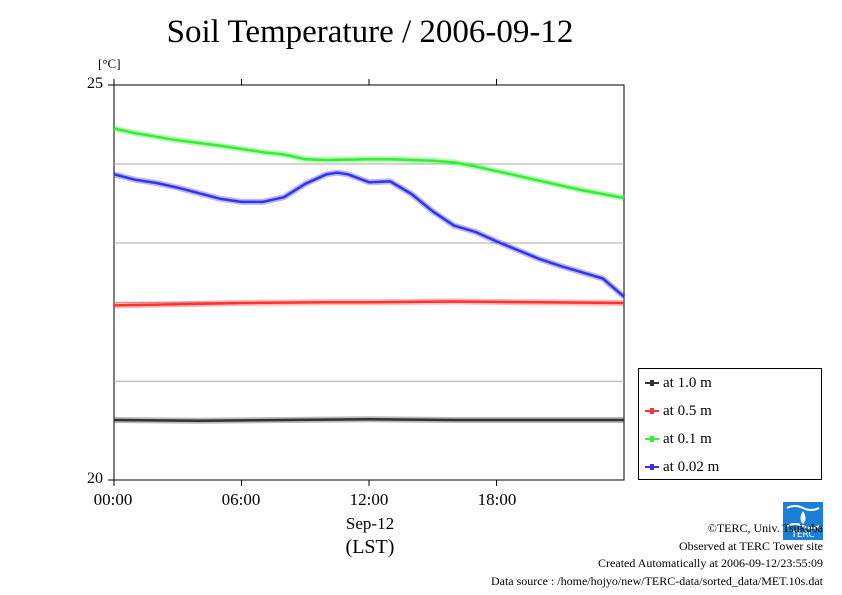 The height and width of the screenshot is (595, 842). I want to click on logo-text: TERC, so click(802, 535).